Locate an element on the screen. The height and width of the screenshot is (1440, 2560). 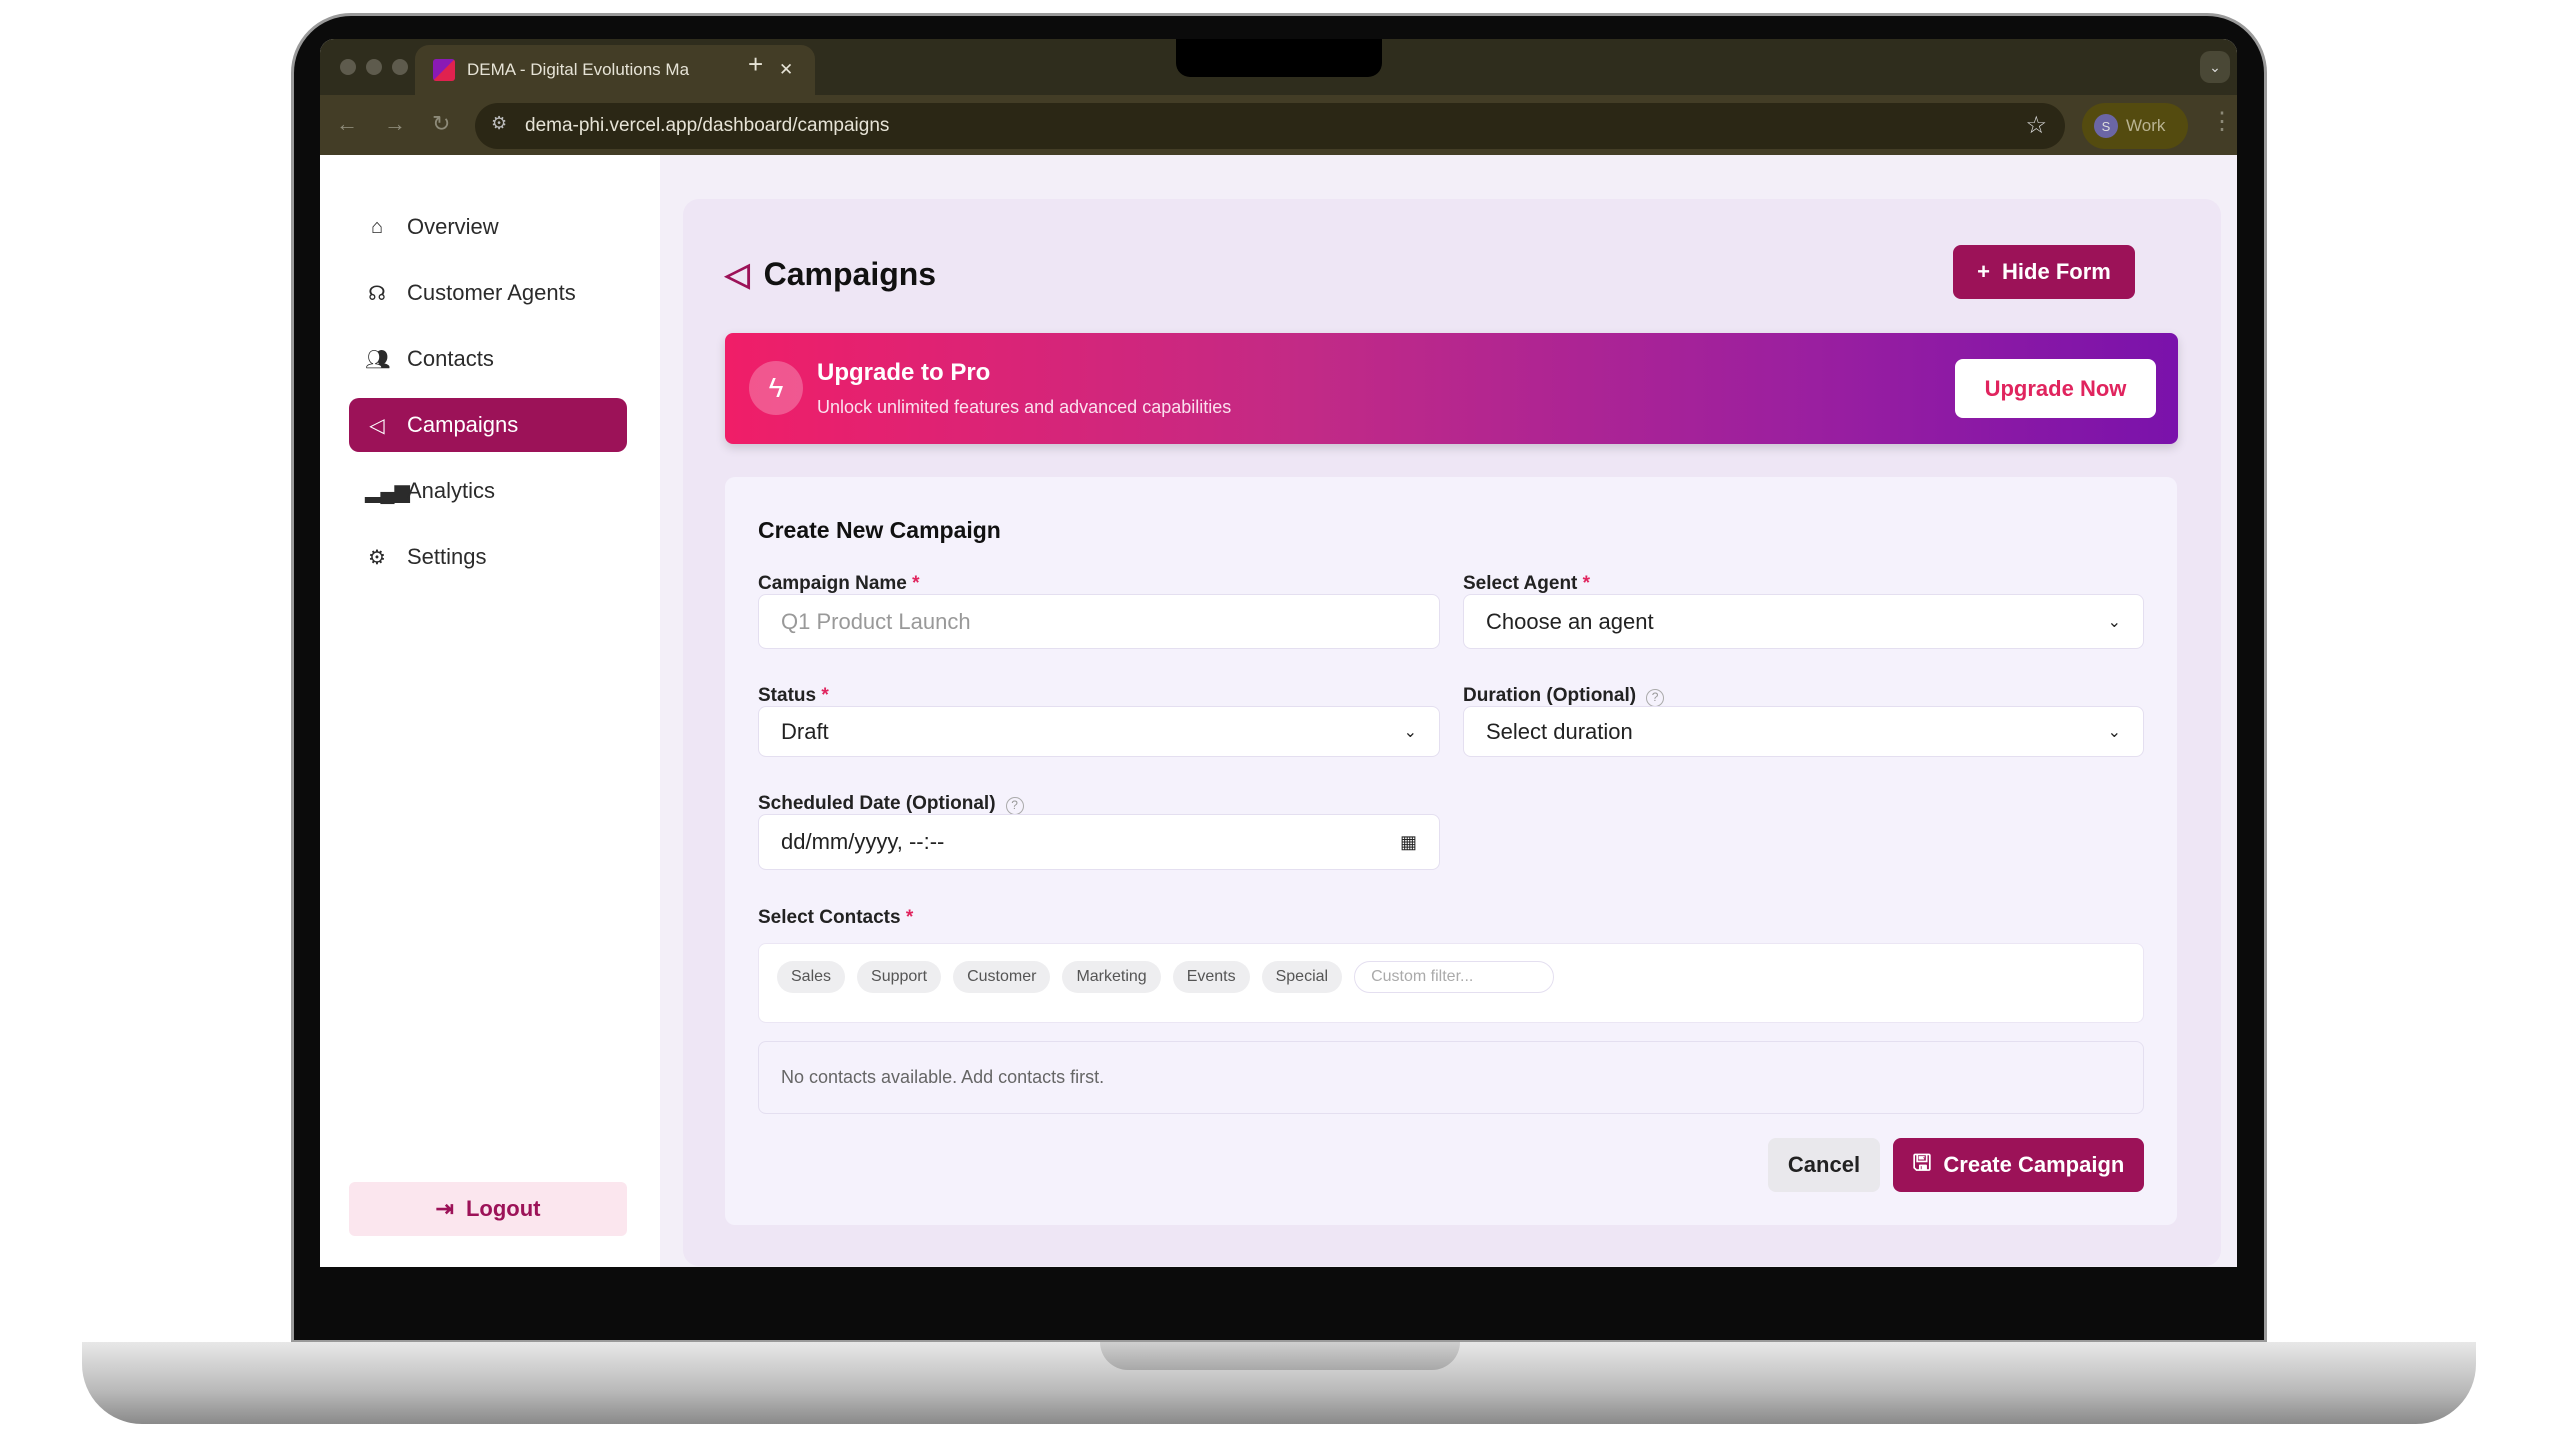
headset-icon: ☊ is located at coordinates (377, 293).